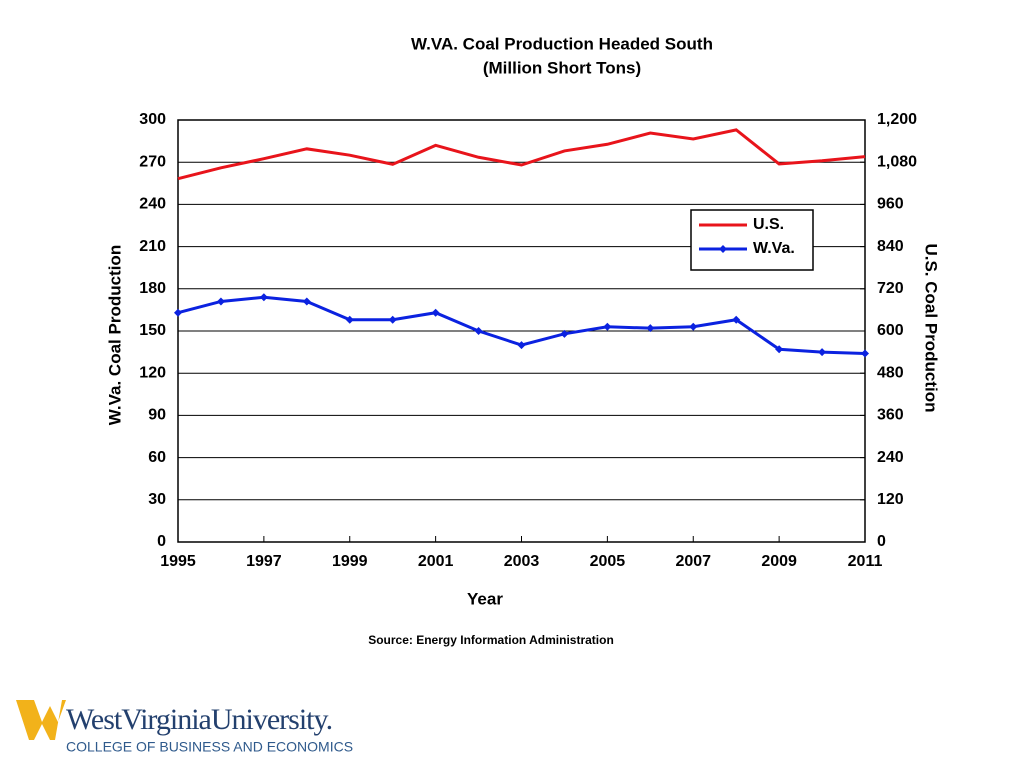 This screenshot has width=1024, height=768. I want to click on logo-mark, so click(41, 720).